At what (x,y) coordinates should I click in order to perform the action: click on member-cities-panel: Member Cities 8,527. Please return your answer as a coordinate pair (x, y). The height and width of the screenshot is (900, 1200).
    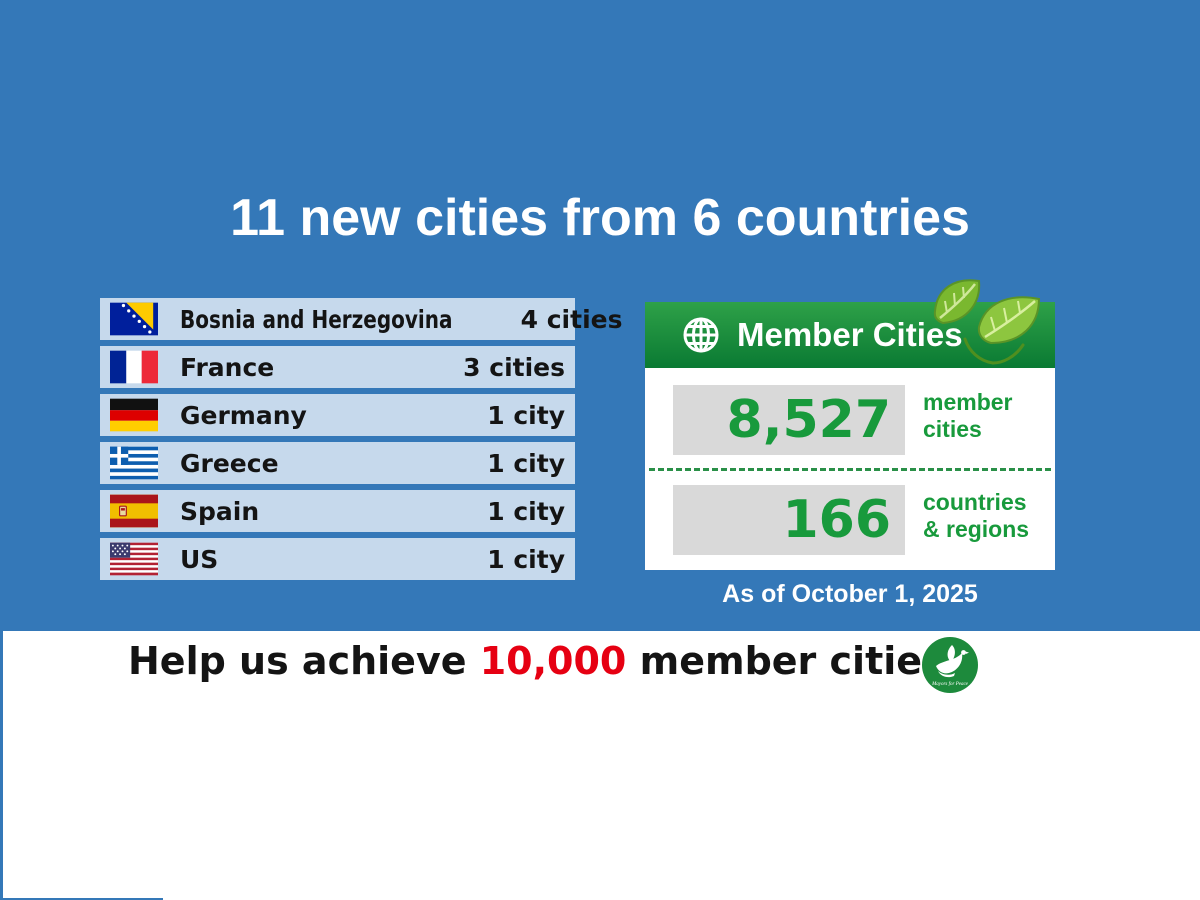
    Looking at the image, I should click on (850, 444).